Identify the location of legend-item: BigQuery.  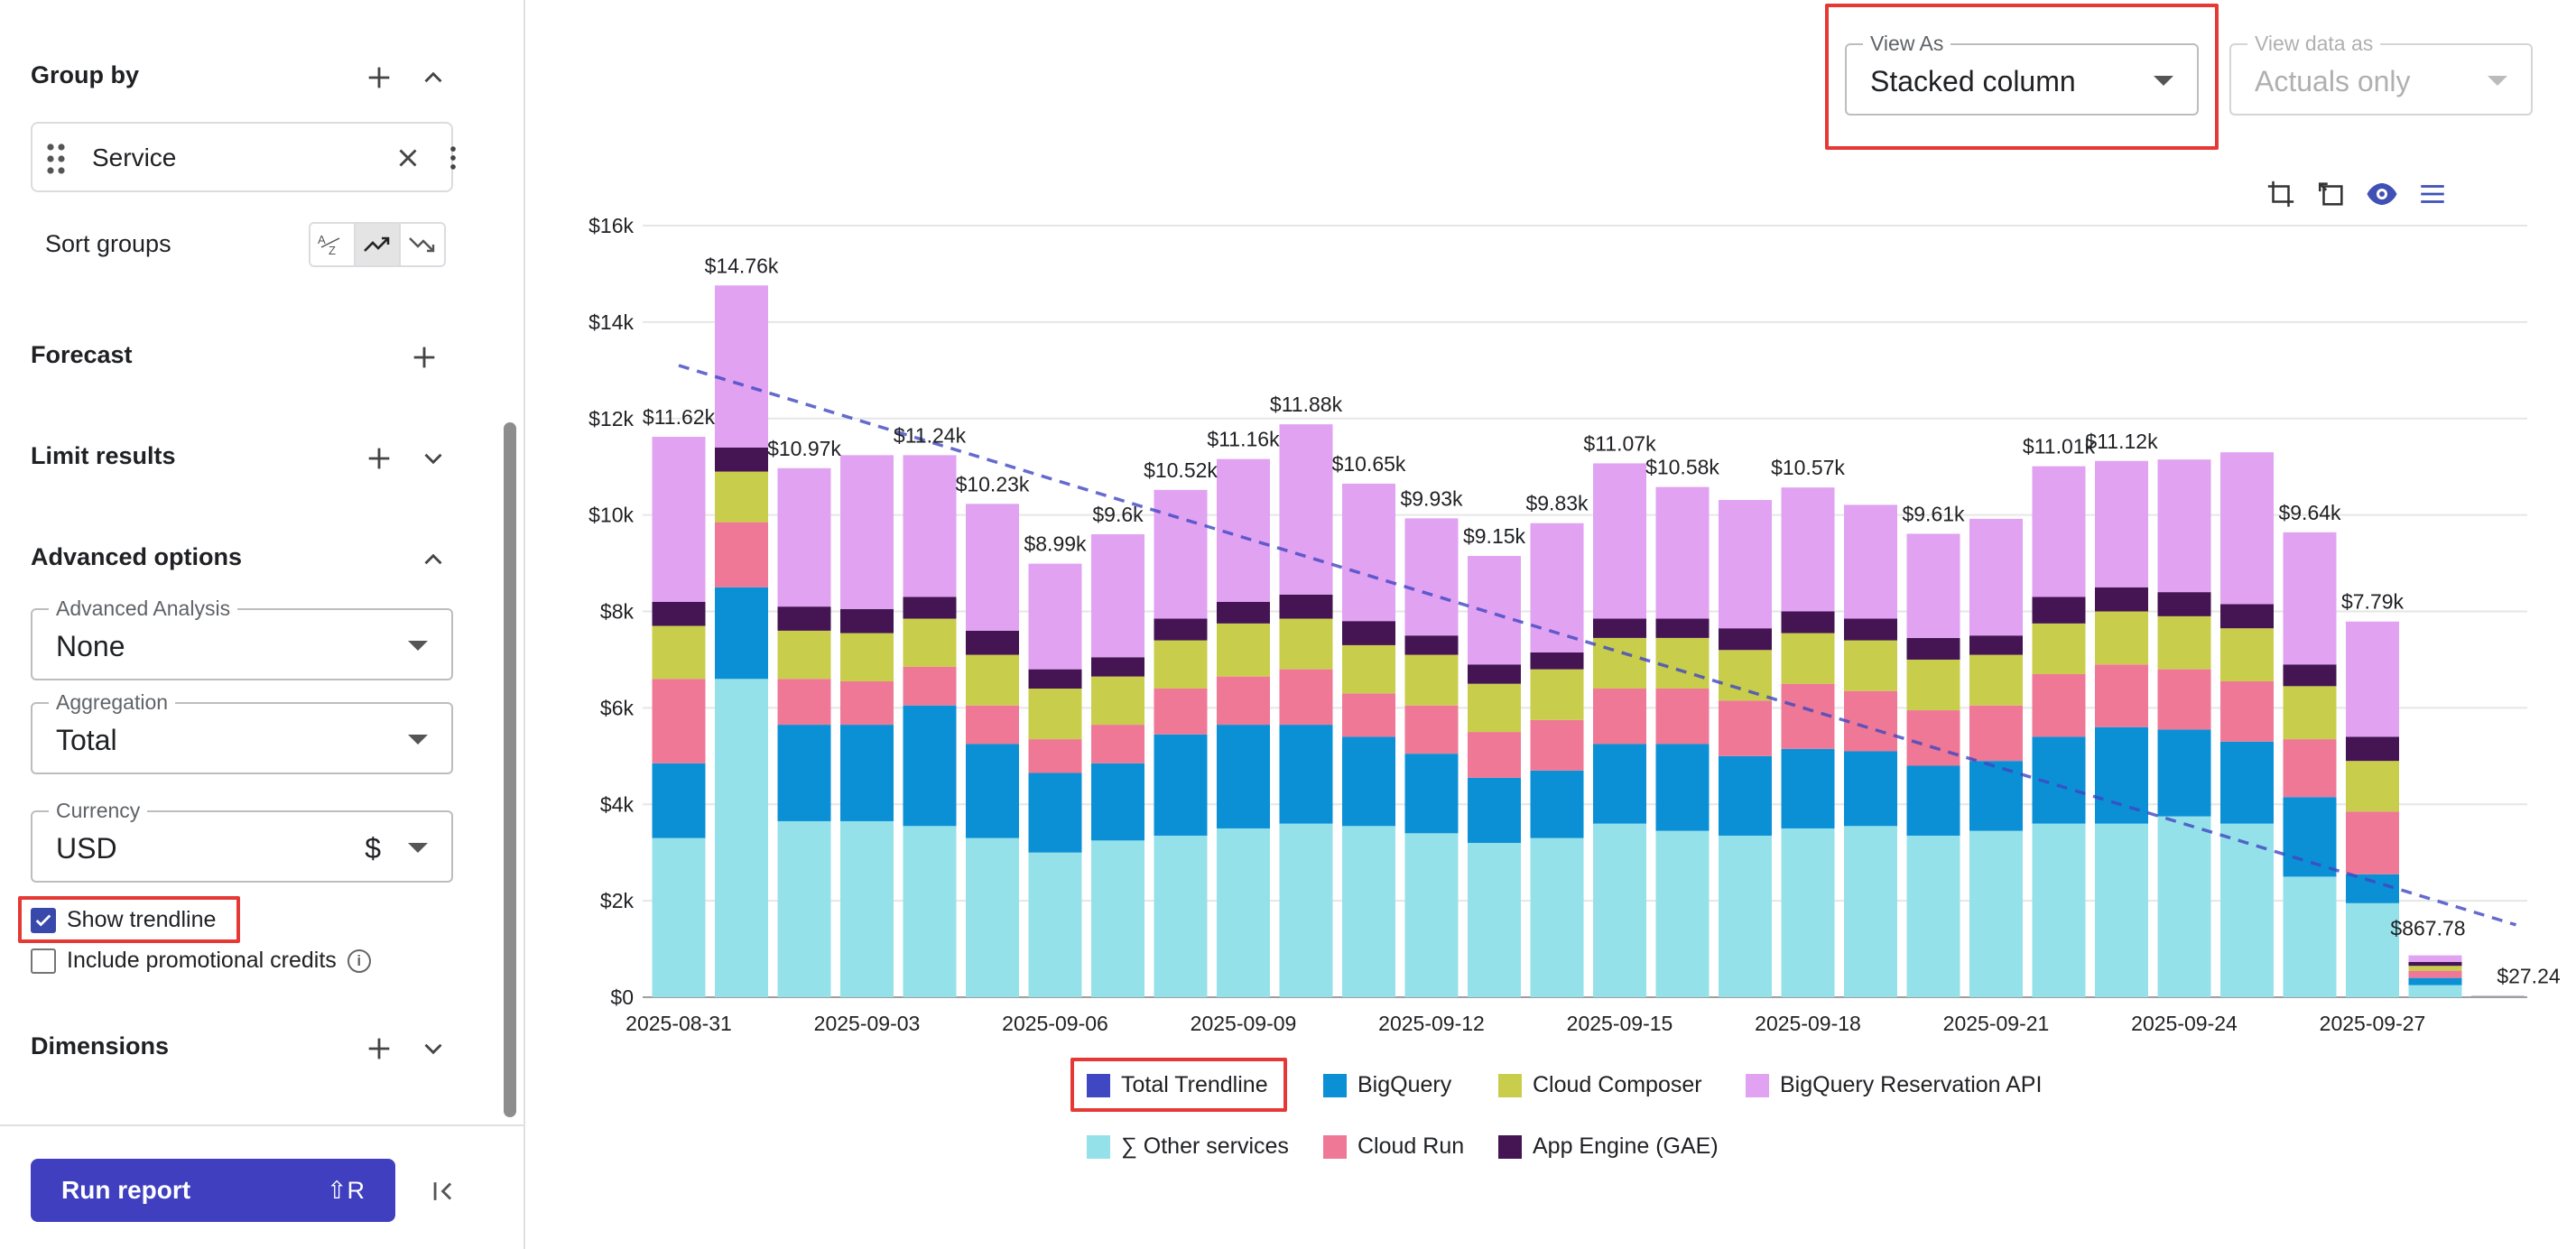
(1387, 1085).